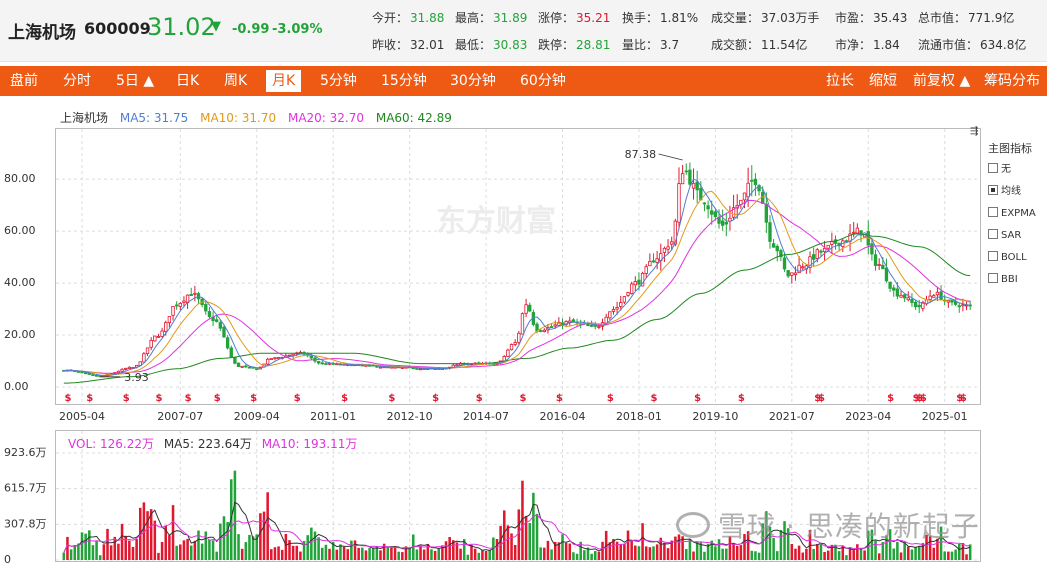 Image resolution: width=1047 pixels, height=566 pixels. What do you see at coordinates (883, 81) in the screenshot?
I see `toolbar-action: 缩短` at bounding box center [883, 81].